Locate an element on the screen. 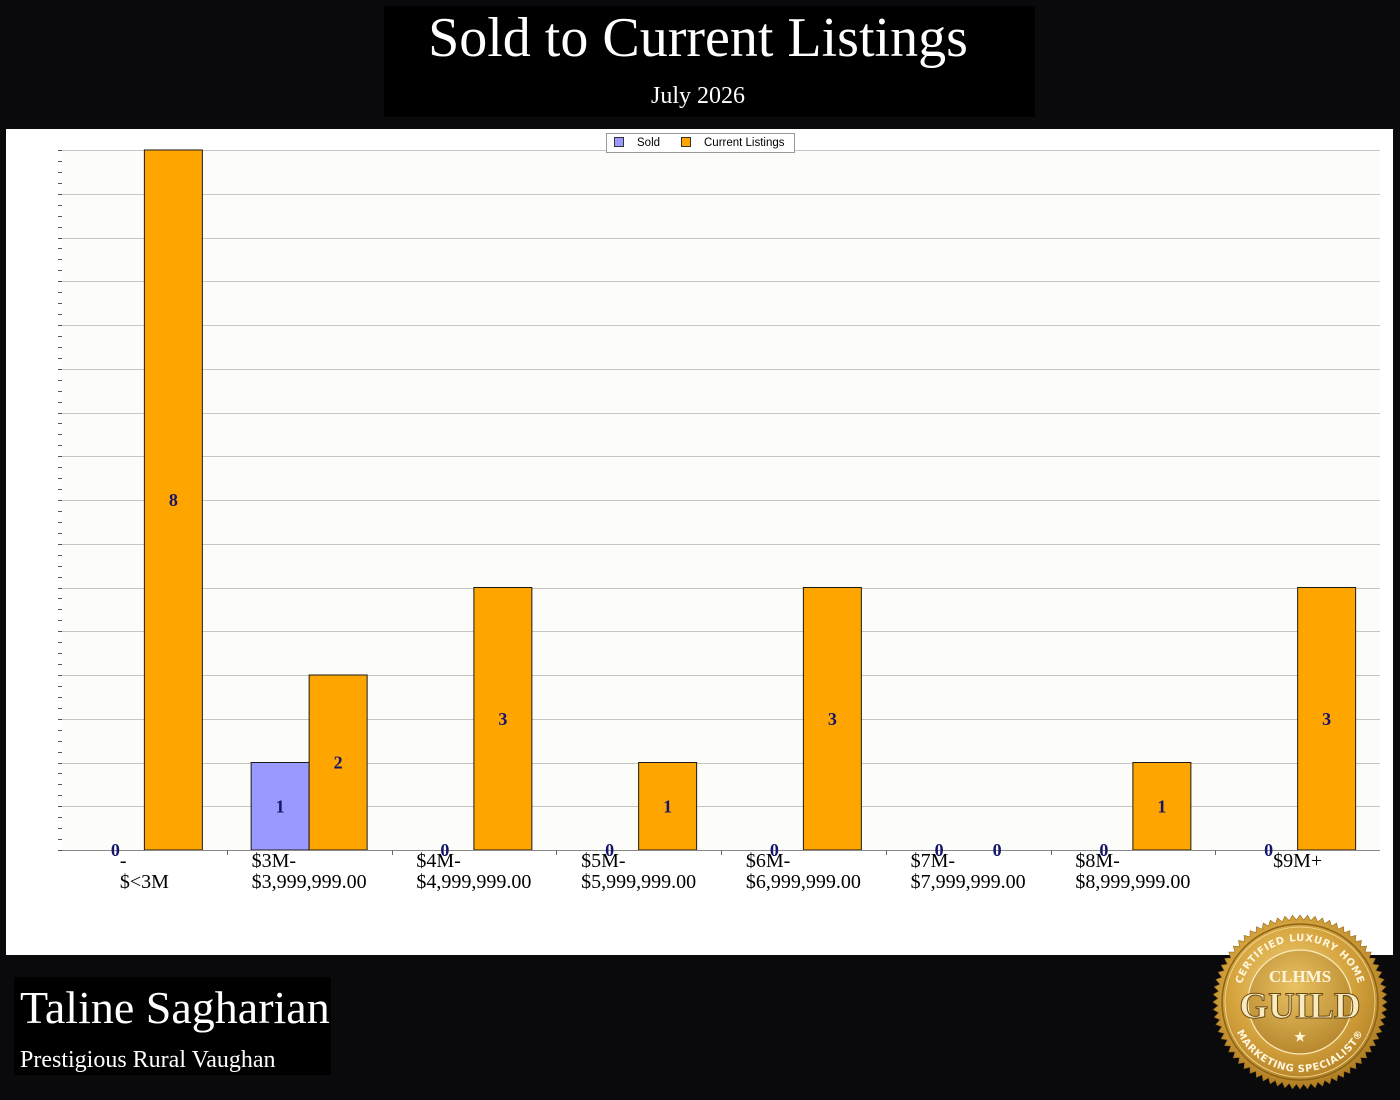  star-icon is located at coordinates (1300, 1036).